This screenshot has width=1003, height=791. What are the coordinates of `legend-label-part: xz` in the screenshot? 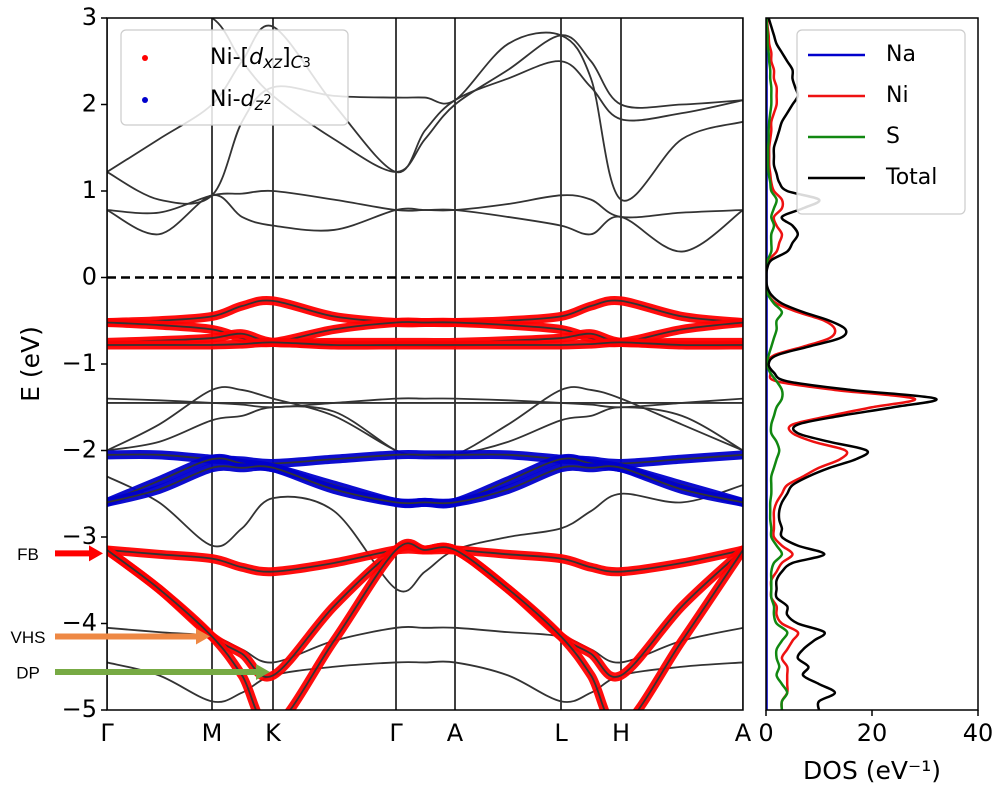 It's located at (272, 63).